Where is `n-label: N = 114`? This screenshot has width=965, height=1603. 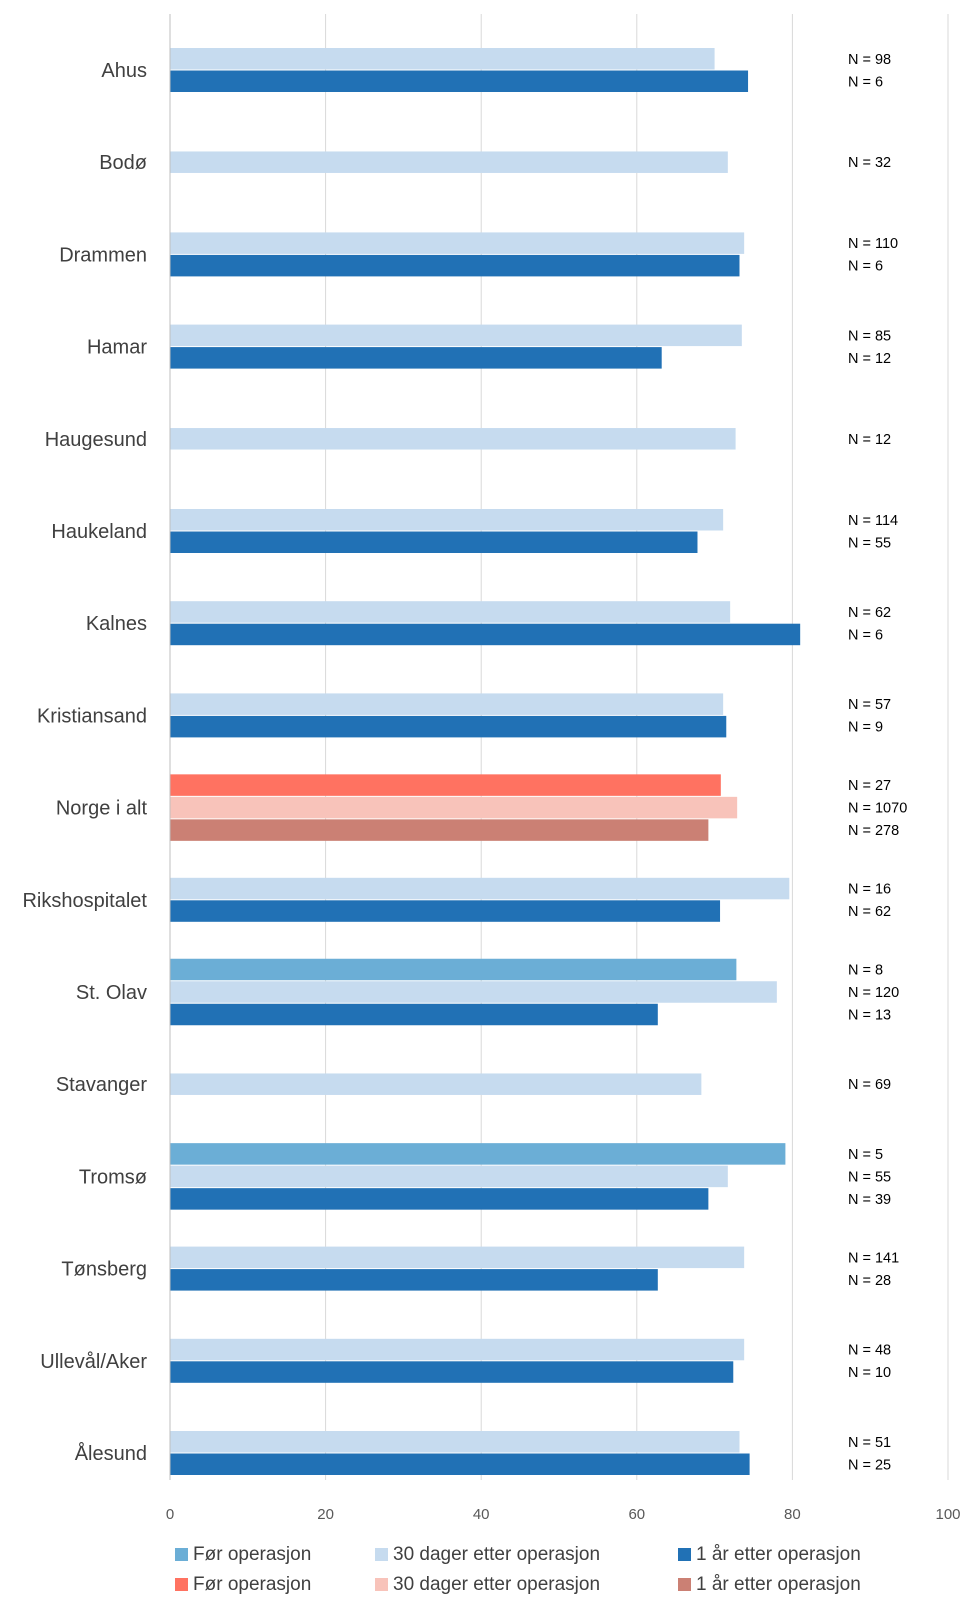 n-label: N = 114 is located at coordinates (873, 521).